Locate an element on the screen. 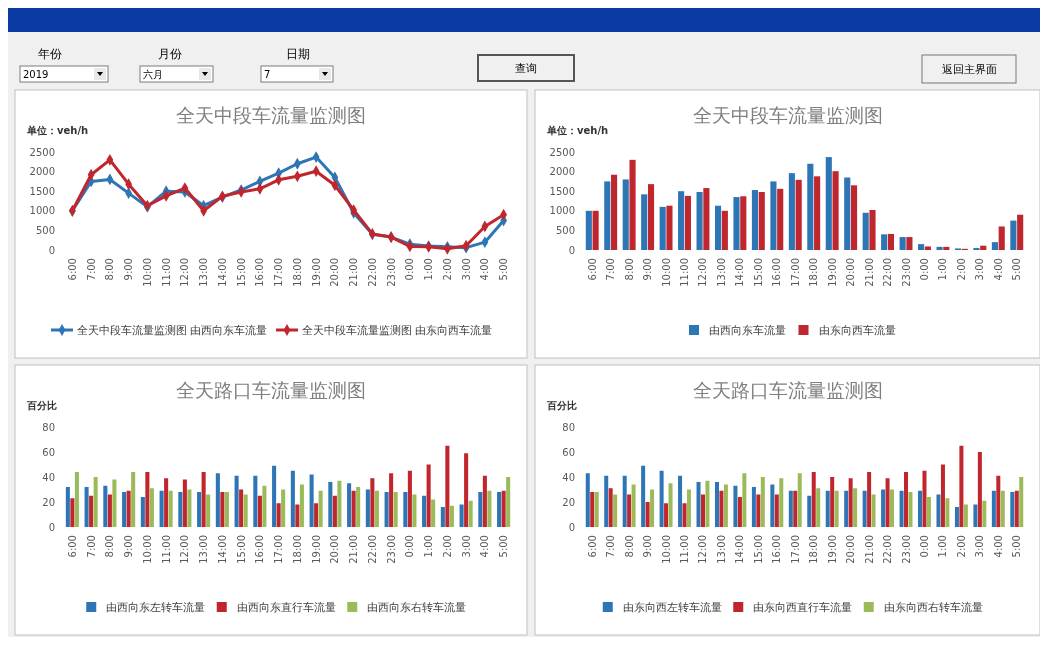  legend-label: 全天中段车流量监测图 由西向东车流量 is located at coordinates (172, 329).